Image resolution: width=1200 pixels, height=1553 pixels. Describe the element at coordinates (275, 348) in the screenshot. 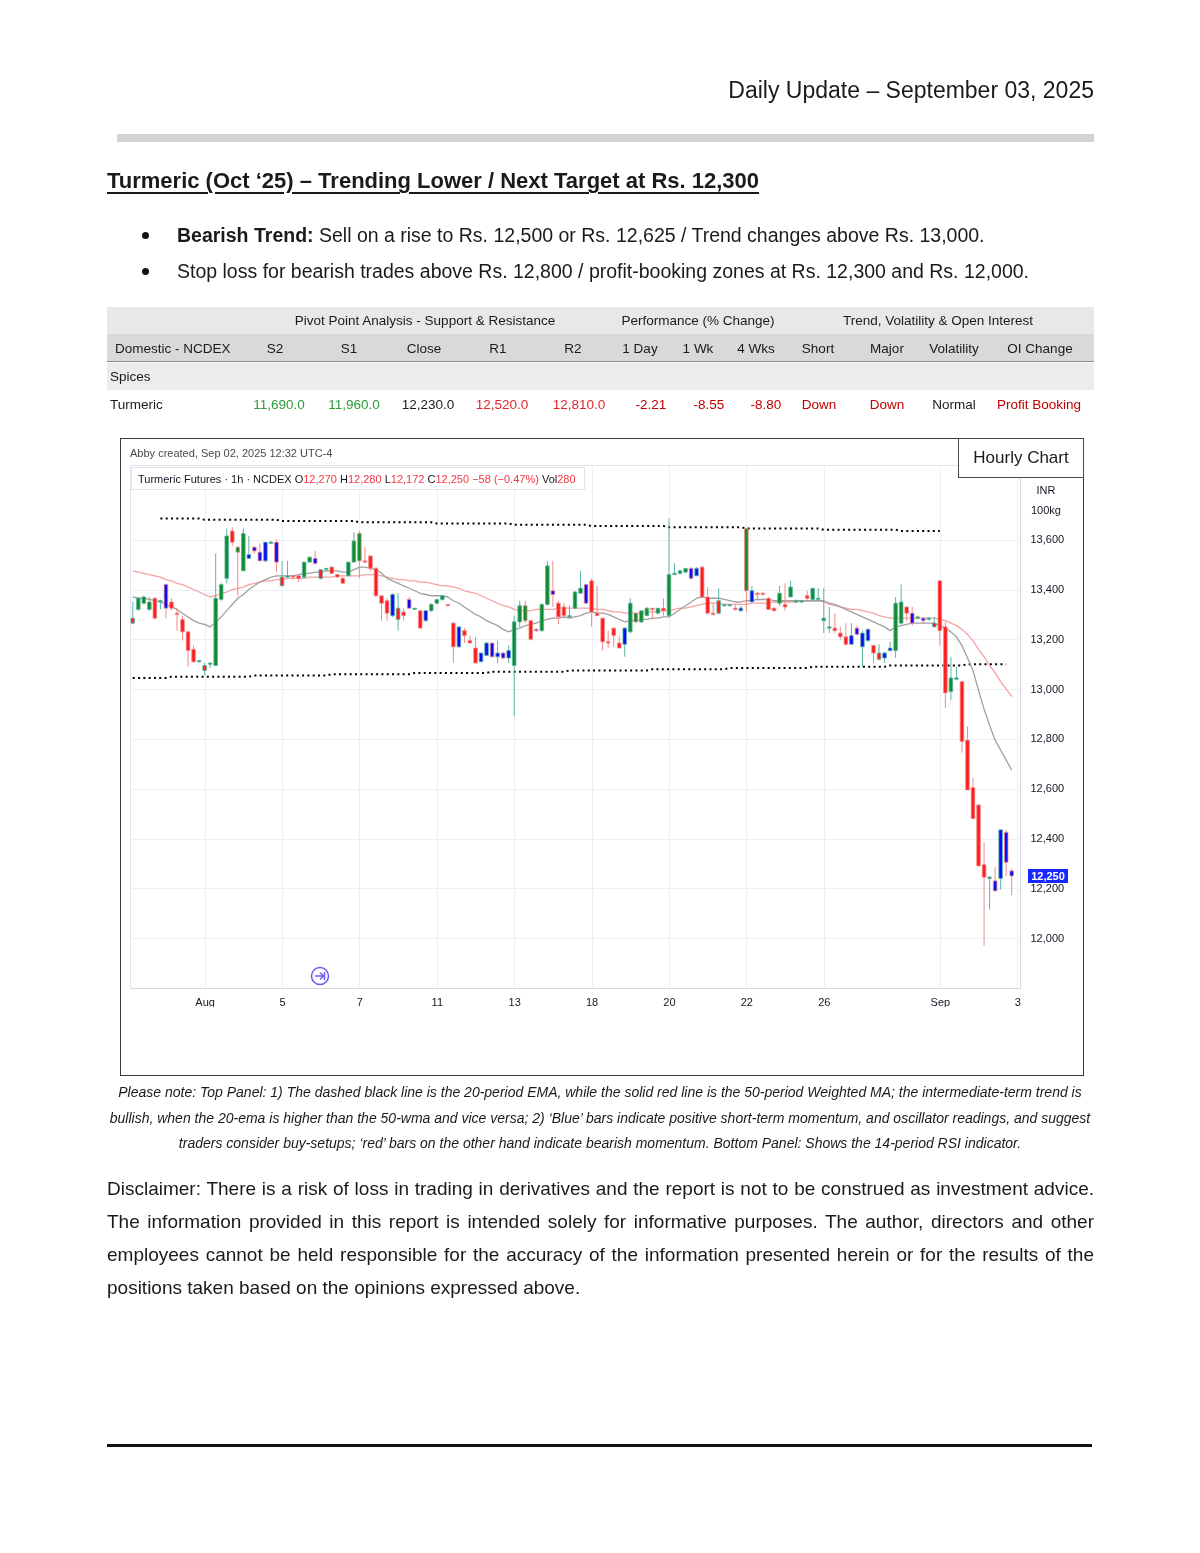

I see `text: S2` at that location.